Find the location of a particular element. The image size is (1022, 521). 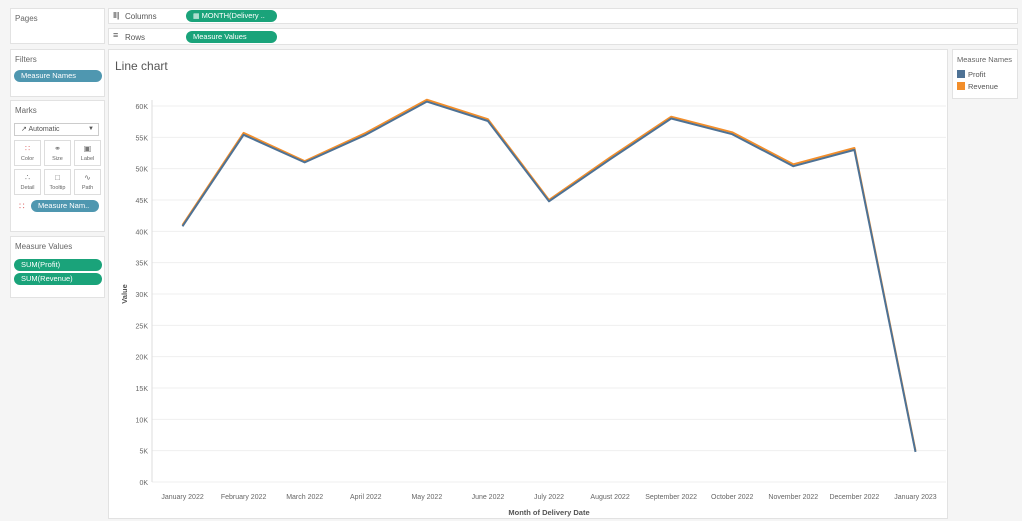

measure-values-title: Measure Values is located at coordinates (44, 246).